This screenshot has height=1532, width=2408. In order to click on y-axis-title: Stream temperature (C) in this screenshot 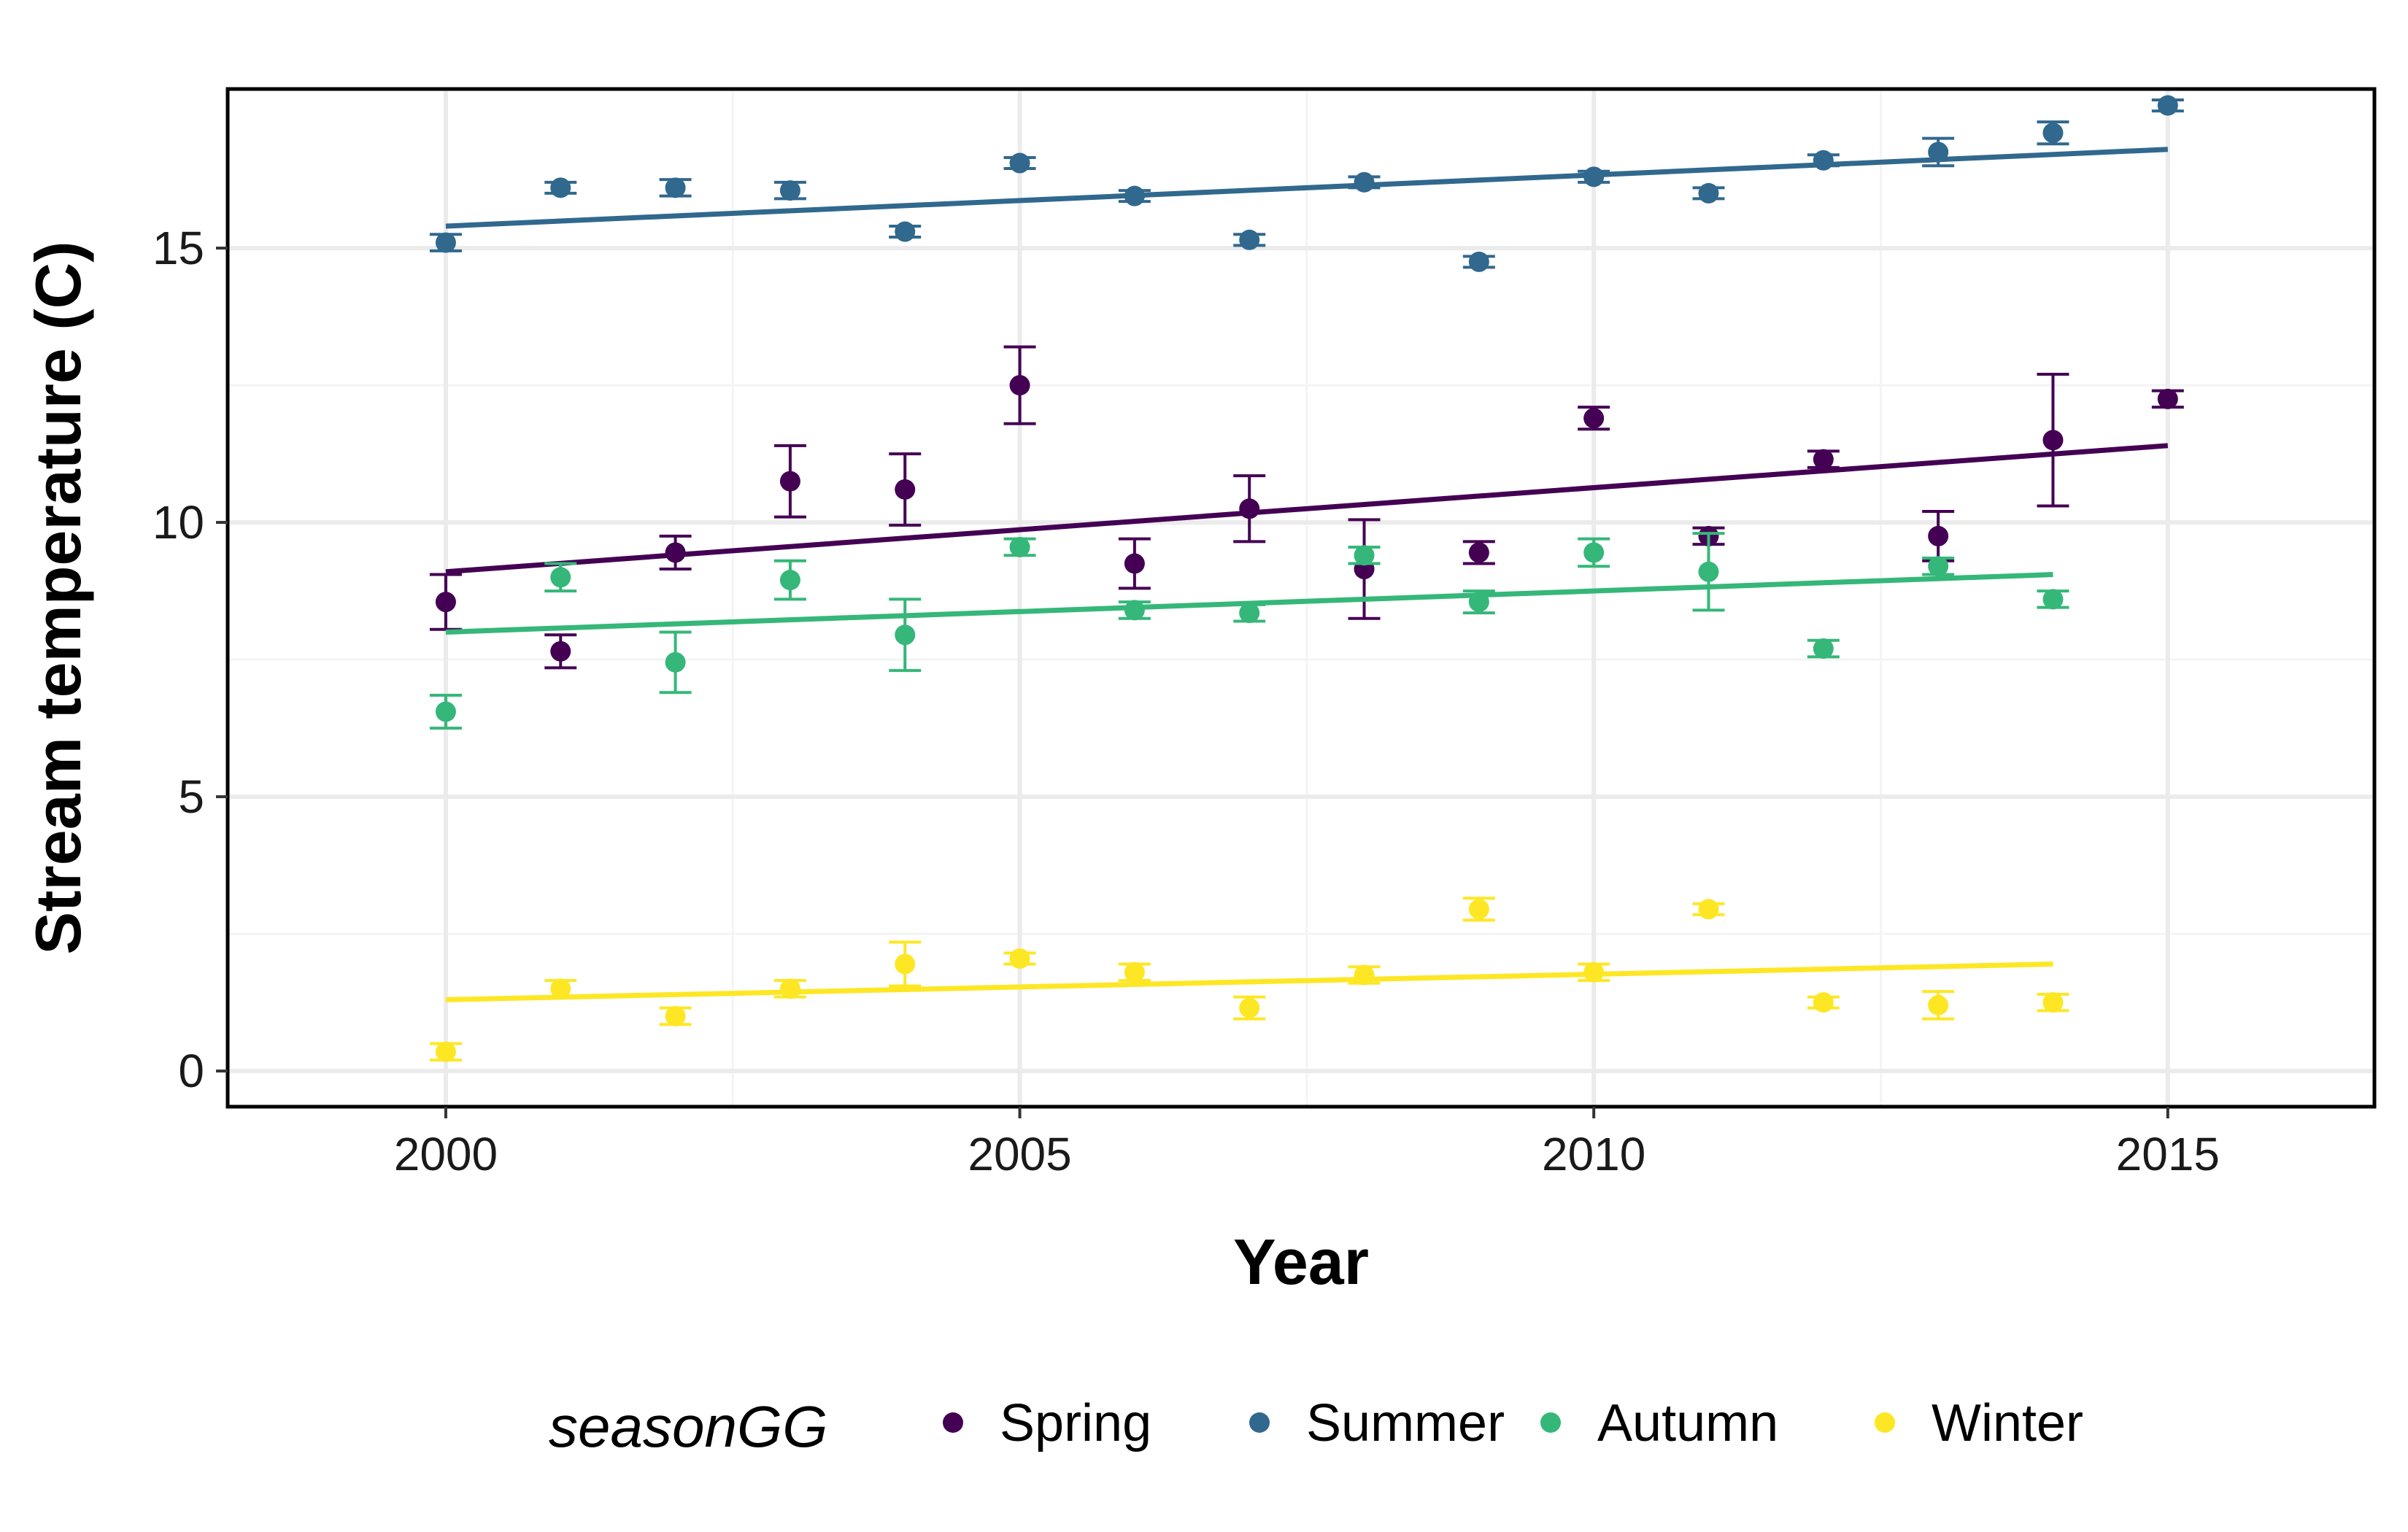, I will do `click(58, 598)`.